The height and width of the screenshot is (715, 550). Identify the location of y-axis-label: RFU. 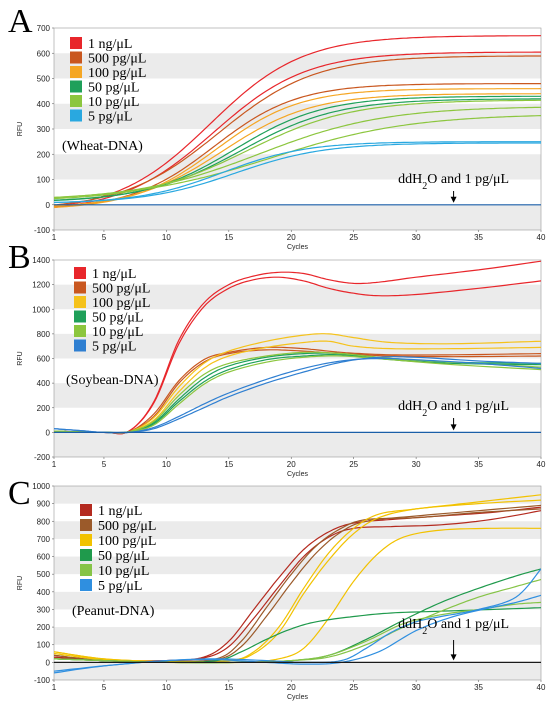
(20, 583).